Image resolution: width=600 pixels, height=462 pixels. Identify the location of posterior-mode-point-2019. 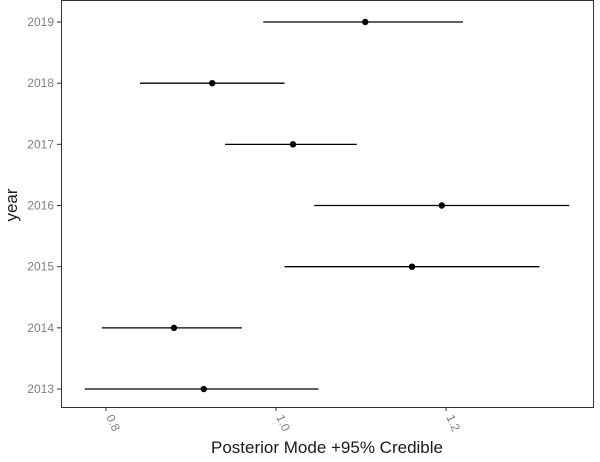
(365, 22).